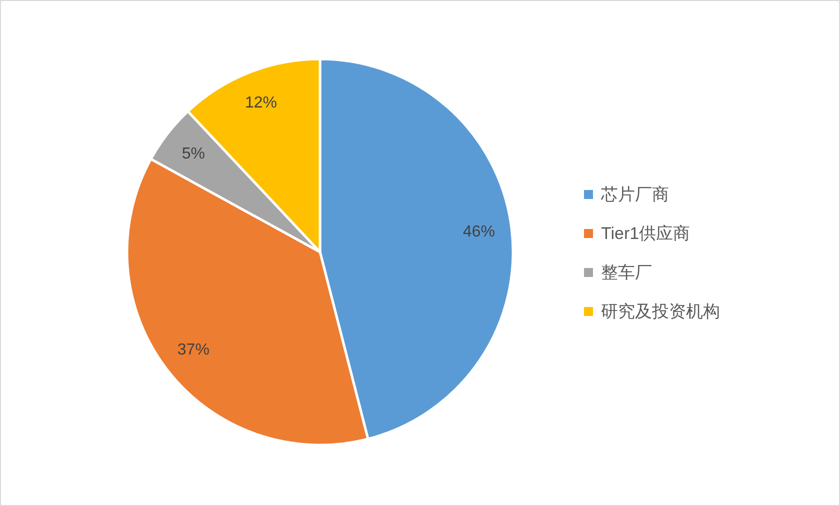 Image resolution: width=840 pixels, height=506 pixels. Describe the element at coordinates (645, 234) in the screenshot. I see `legend-label: Tier1供应商` at that location.